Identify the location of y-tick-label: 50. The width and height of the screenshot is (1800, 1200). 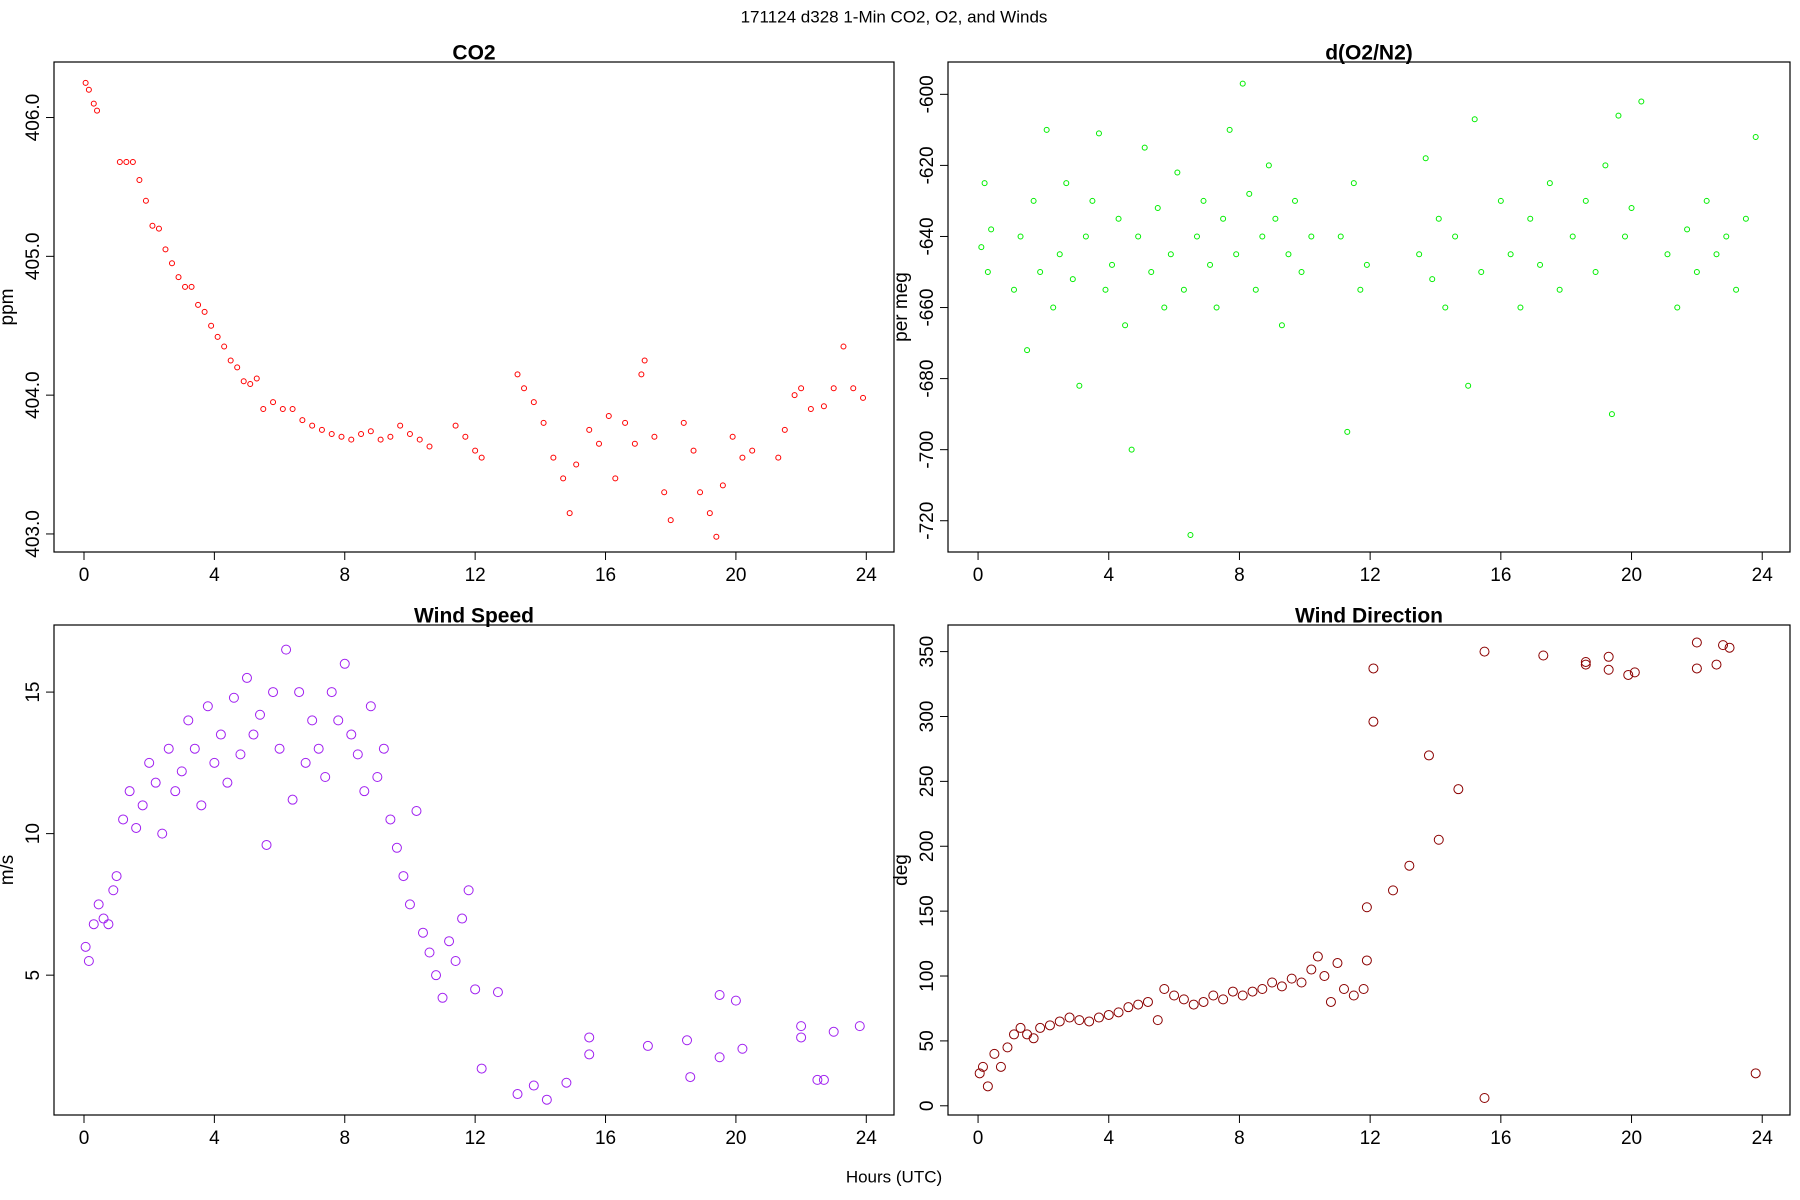
(927, 1040).